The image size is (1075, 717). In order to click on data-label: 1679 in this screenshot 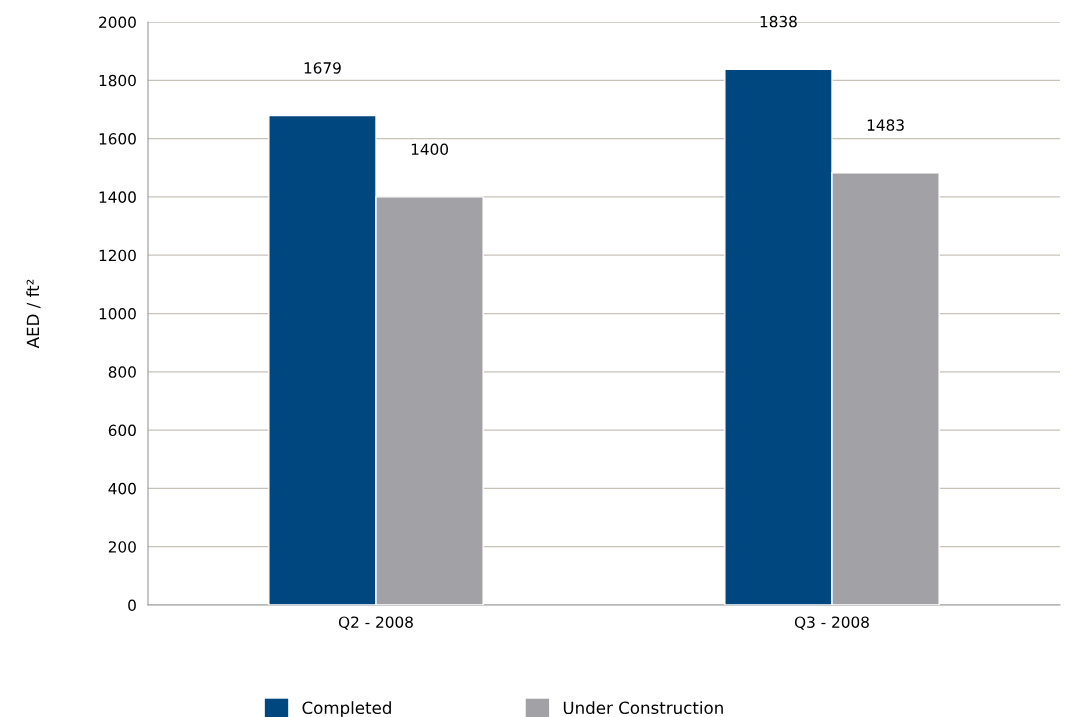, I will do `click(322, 68)`.